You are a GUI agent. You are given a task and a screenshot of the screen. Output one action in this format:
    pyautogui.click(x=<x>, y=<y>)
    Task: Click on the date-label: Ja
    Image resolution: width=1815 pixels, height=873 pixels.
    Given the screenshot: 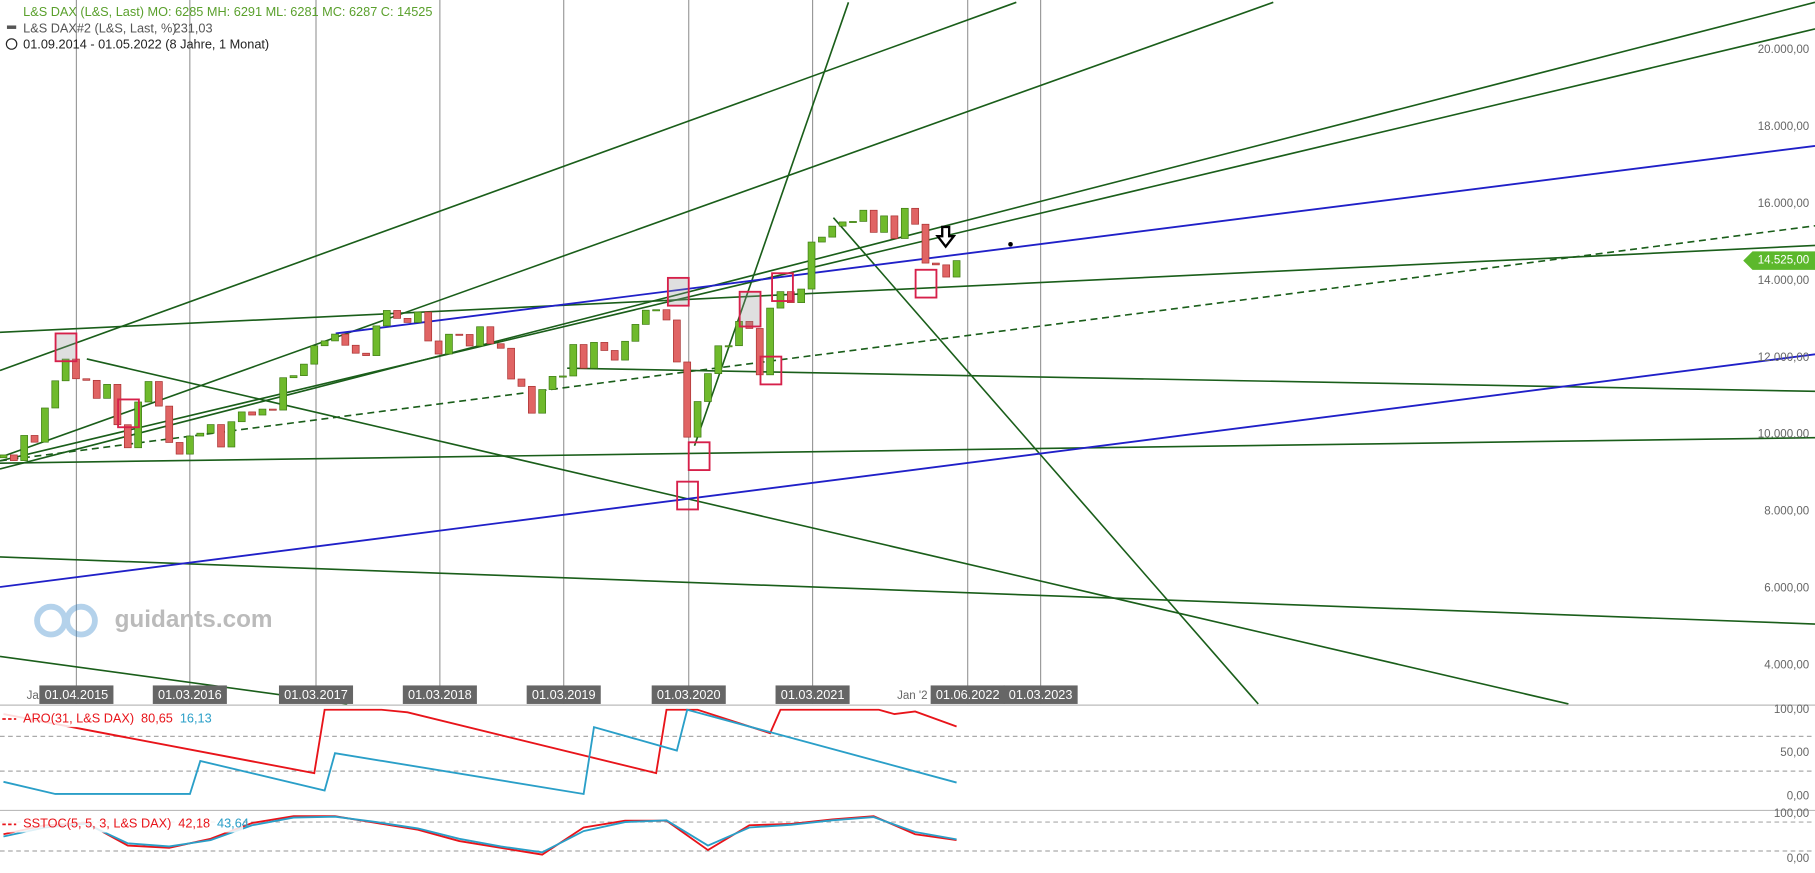 What is the action you would take?
    pyautogui.click(x=33, y=696)
    